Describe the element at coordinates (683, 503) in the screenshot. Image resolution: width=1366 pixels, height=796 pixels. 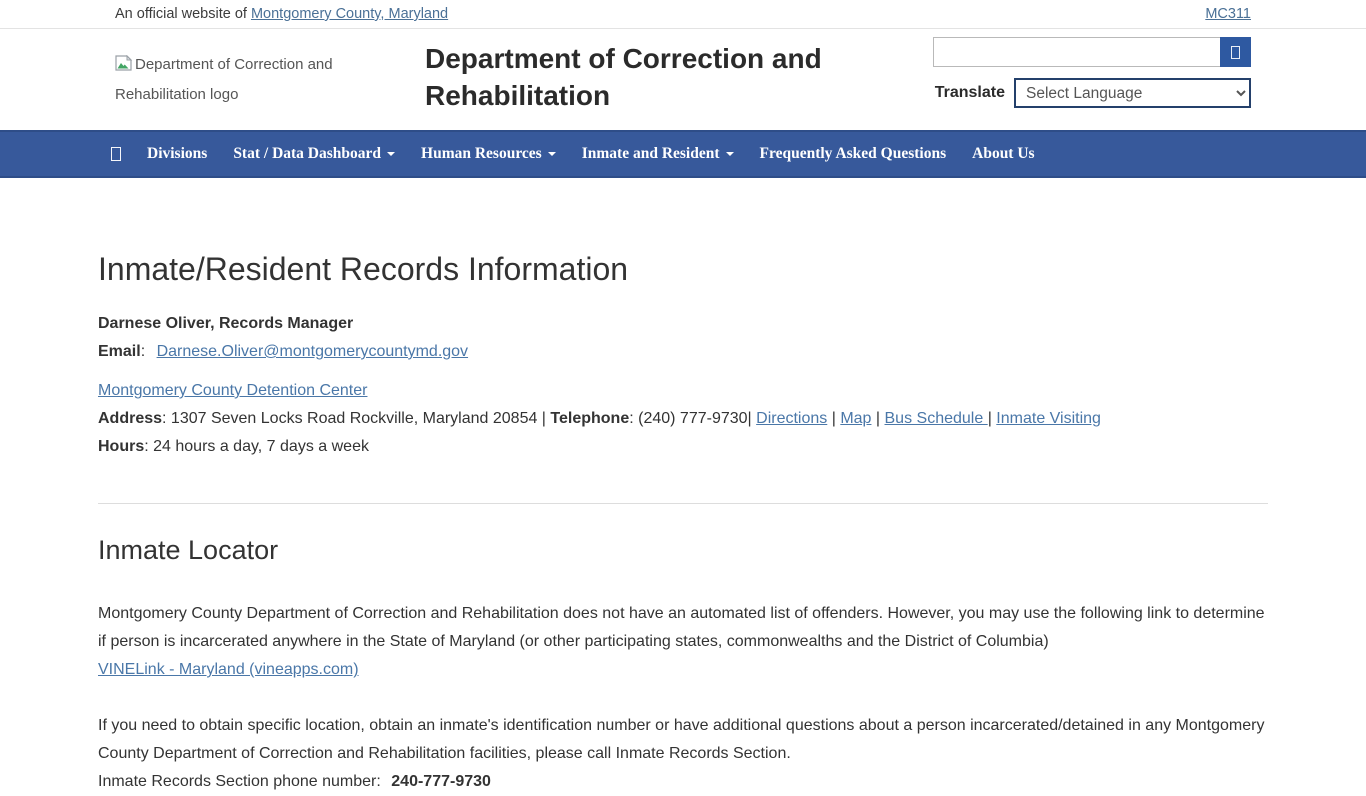
I see `section-divider` at that location.